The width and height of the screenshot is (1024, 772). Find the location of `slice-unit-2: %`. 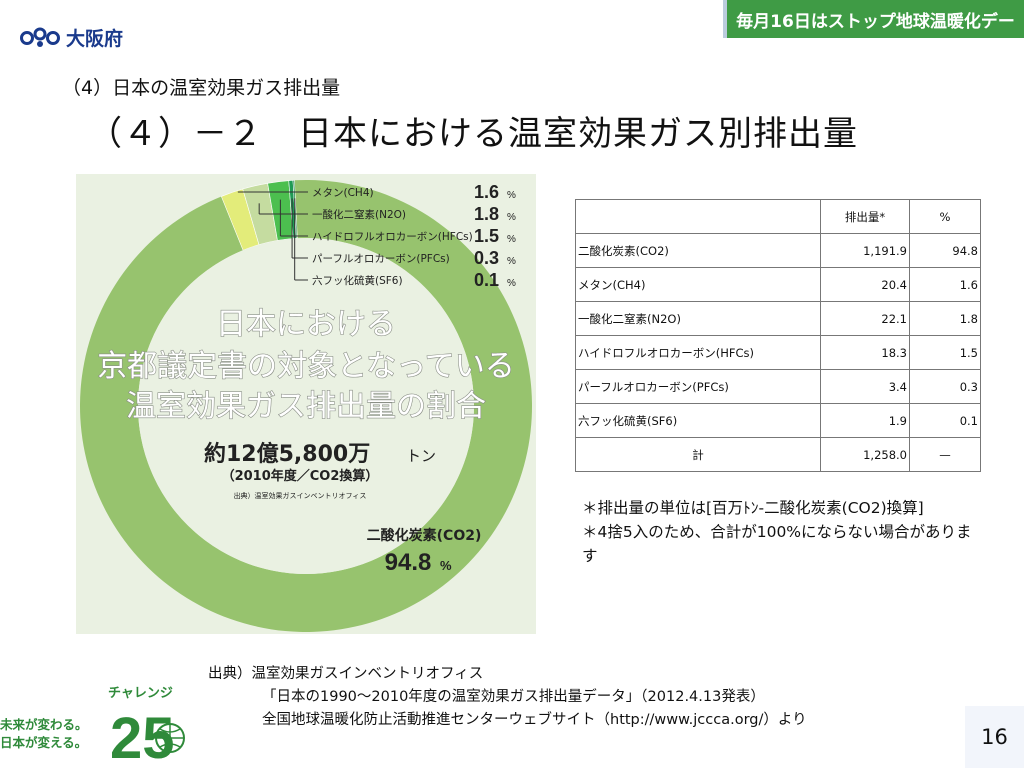

slice-unit-2: % is located at coordinates (511, 217).